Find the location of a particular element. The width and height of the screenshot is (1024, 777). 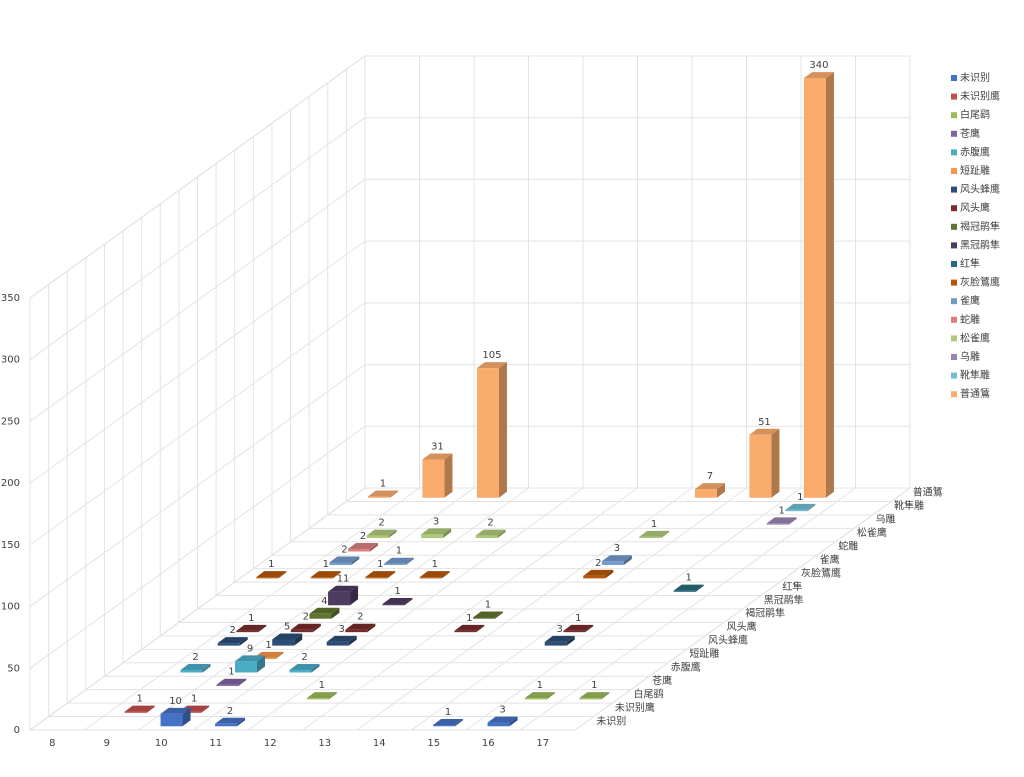

depth-tick-label: 未识别鹰 is located at coordinates (635, 707).